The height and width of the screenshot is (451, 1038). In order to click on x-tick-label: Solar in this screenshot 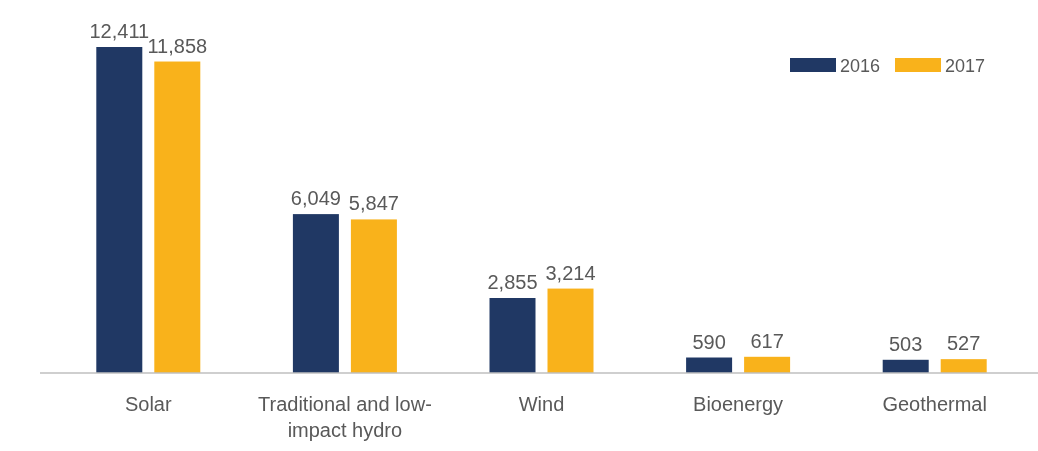, I will do `click(148, 404)`.